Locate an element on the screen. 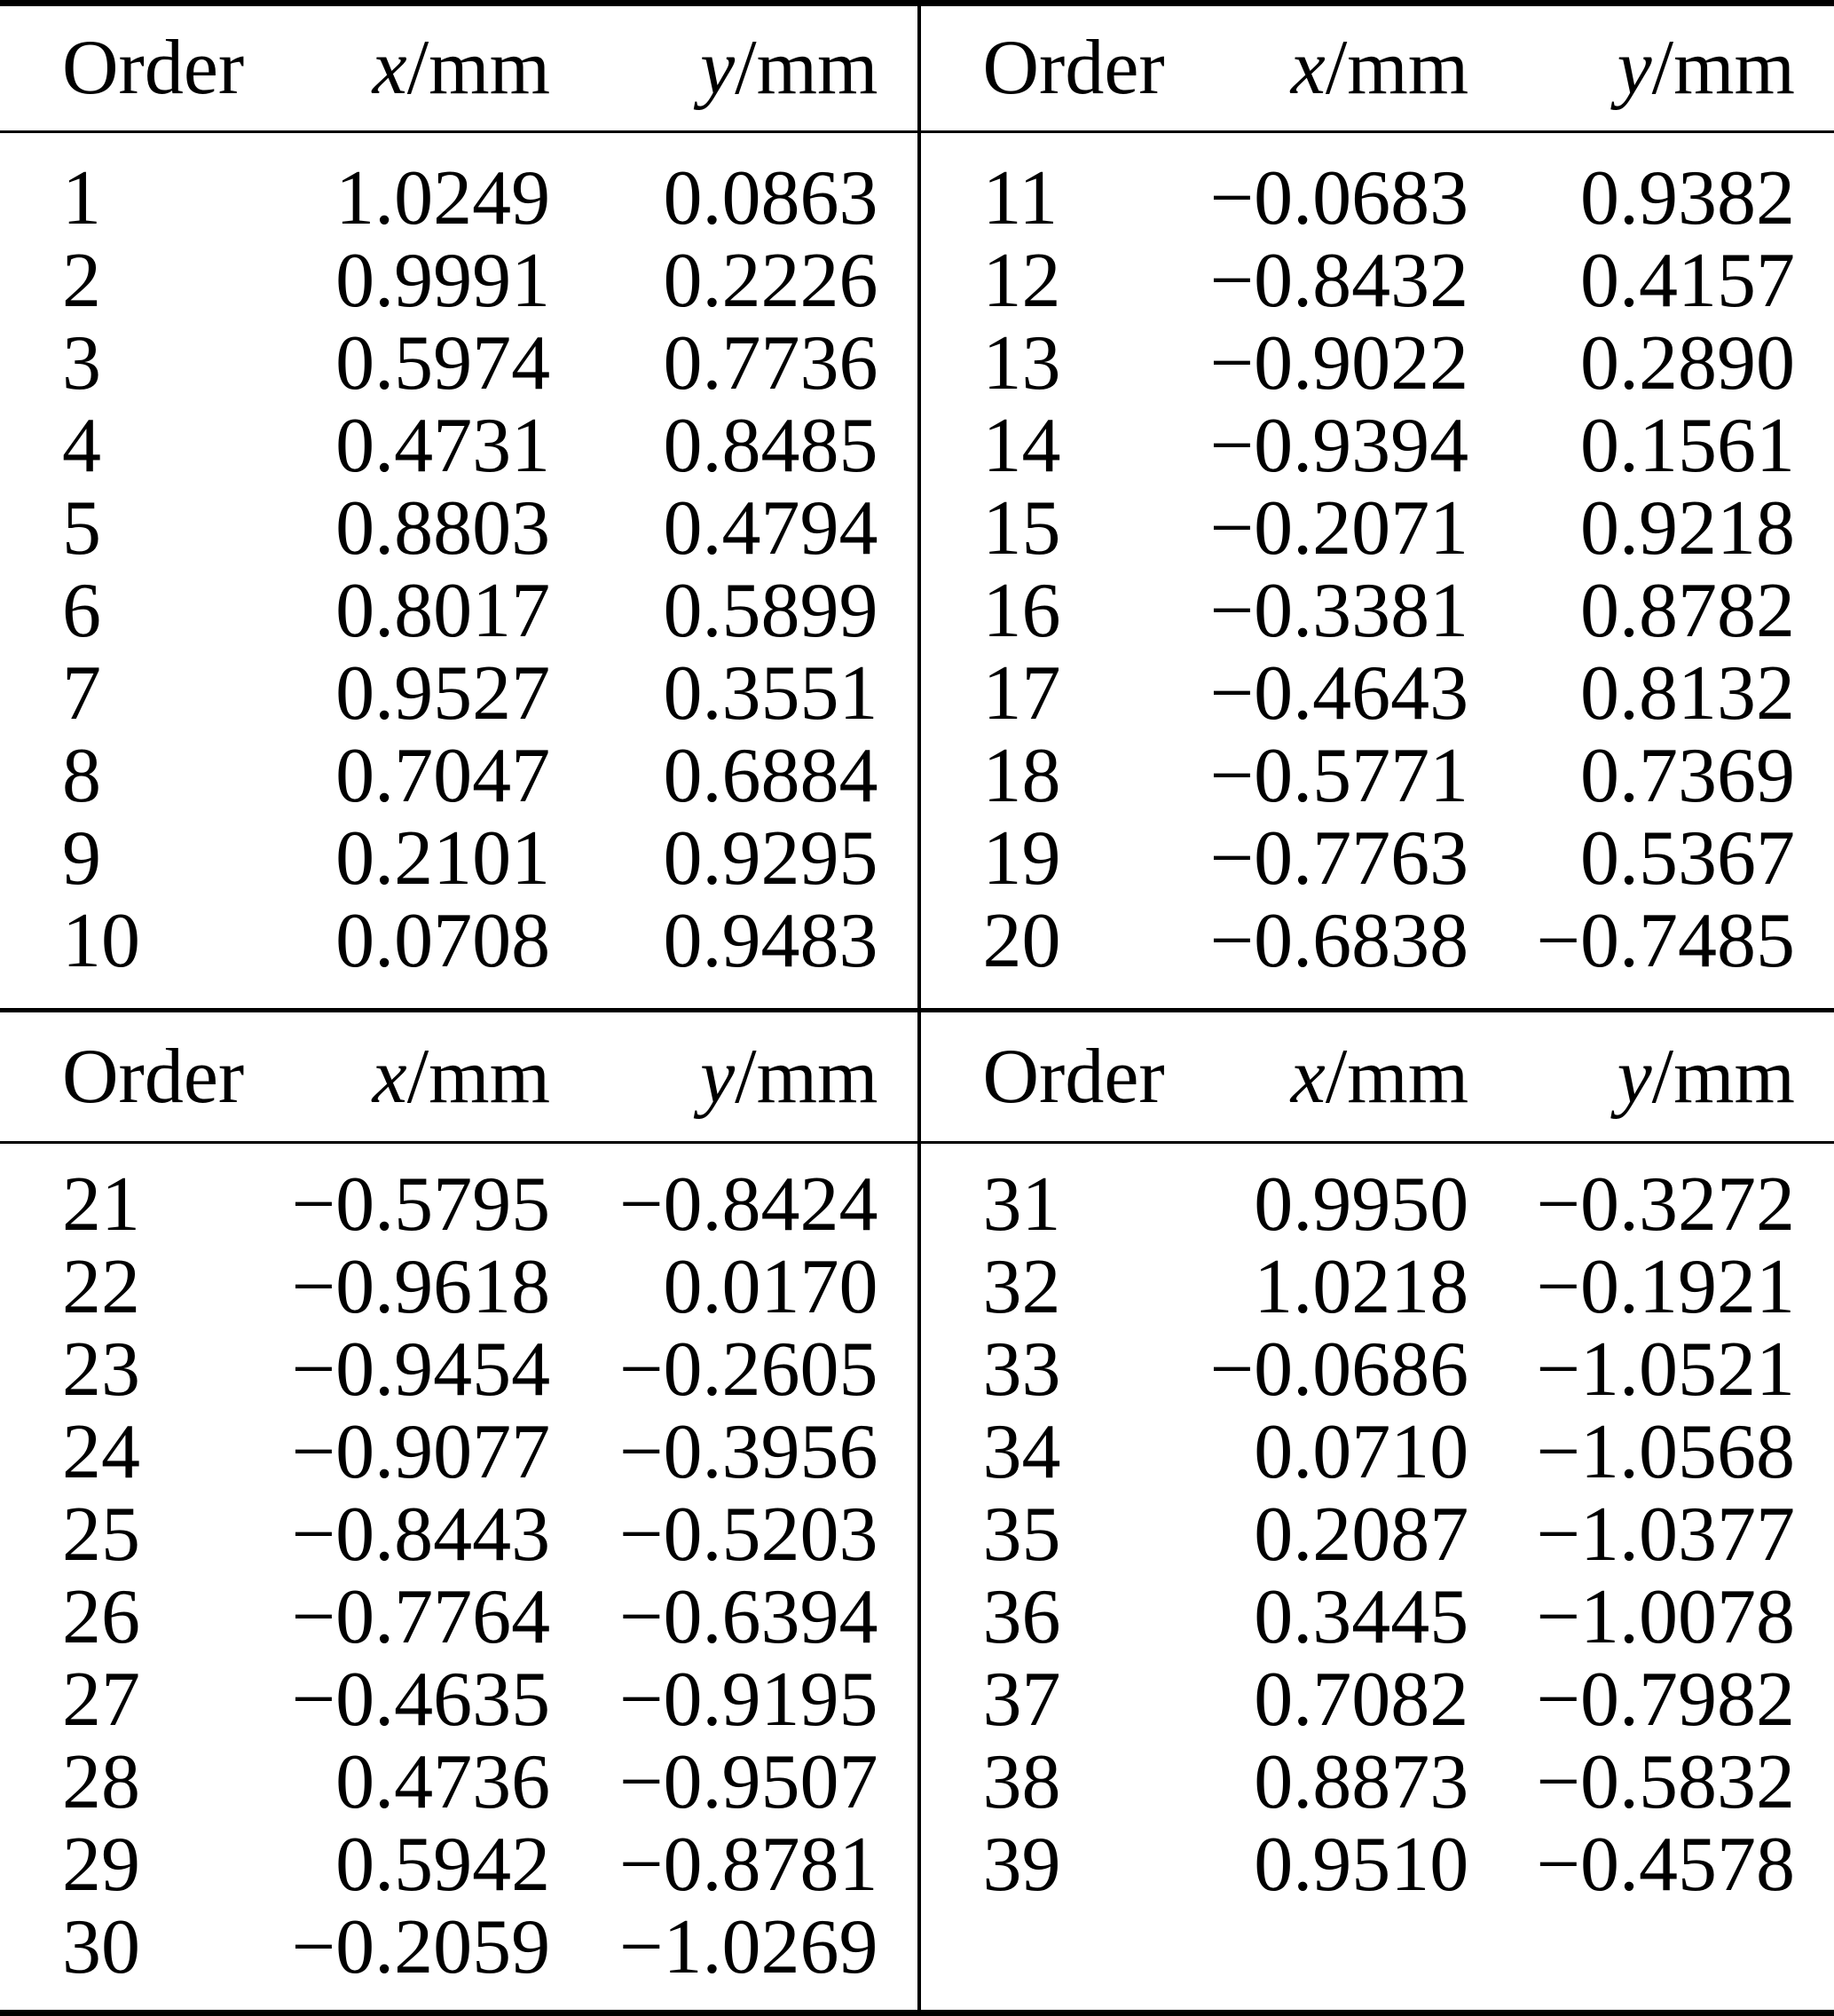  x-value-cell: 0.2101 is located at coordinates (443, 858).